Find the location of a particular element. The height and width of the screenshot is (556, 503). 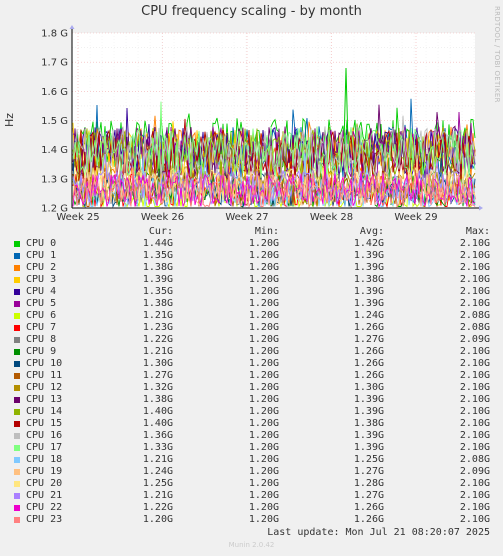

legend-series-name: CPU 18 is located at coordinates (44, 459).